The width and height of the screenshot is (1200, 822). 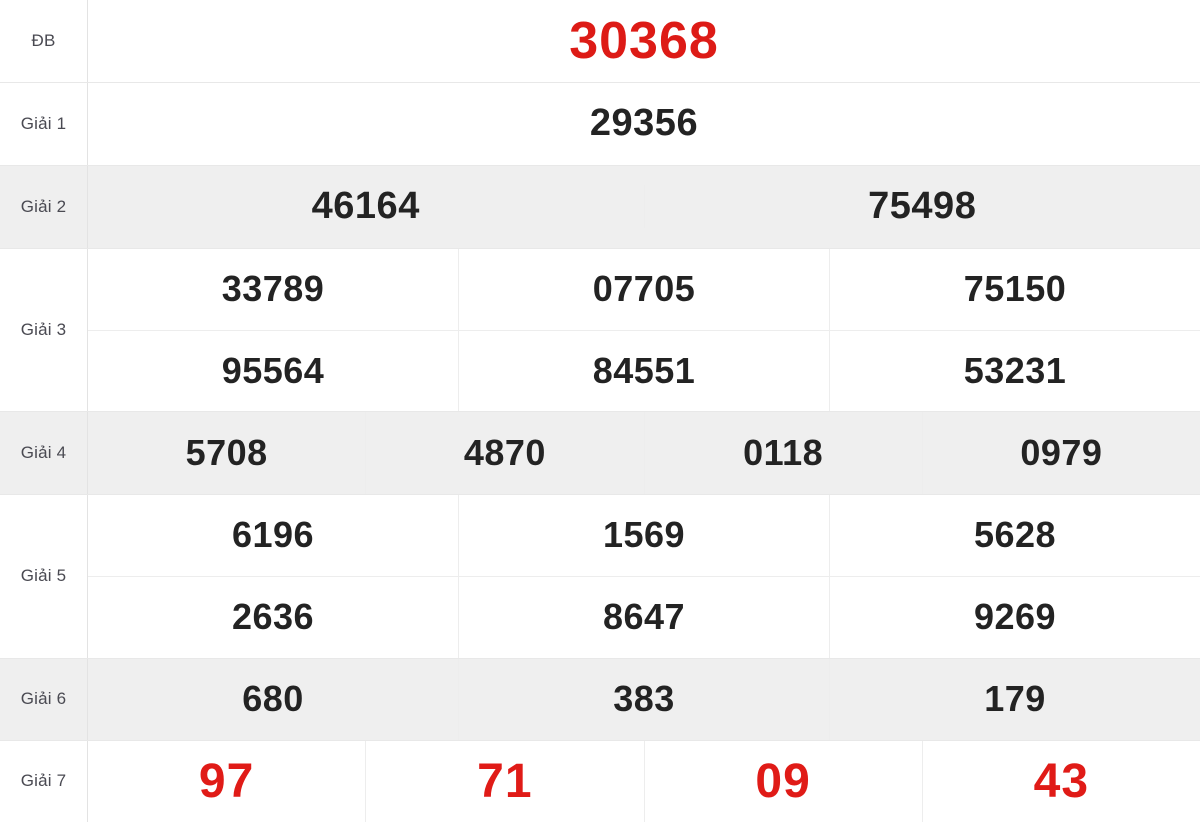 I want to click on prize-value-prize6-3: 179, so click(x=1015, y=699).